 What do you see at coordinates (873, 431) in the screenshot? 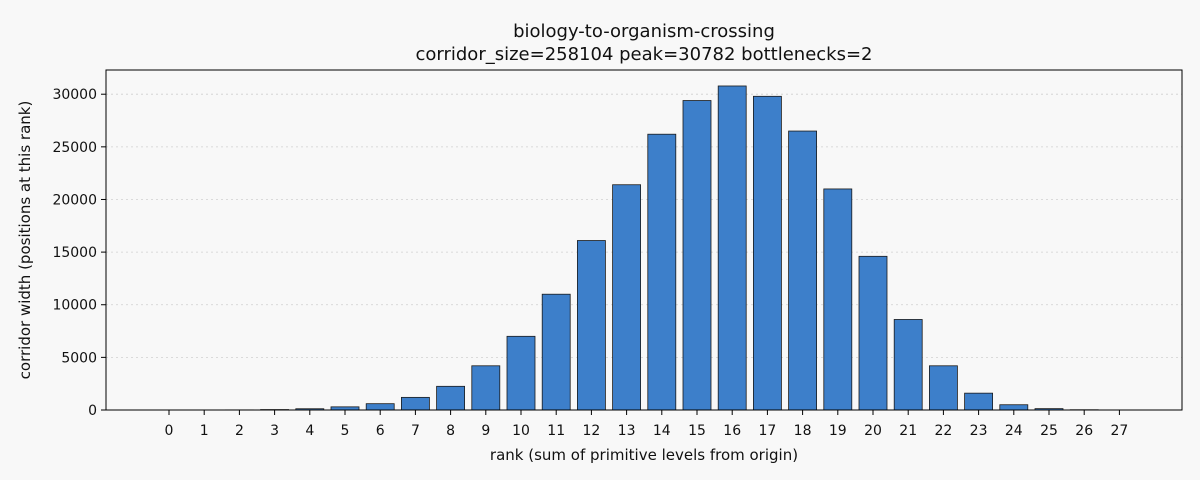
I see `x-tick-label: 20` at bounding box center [873, 431].